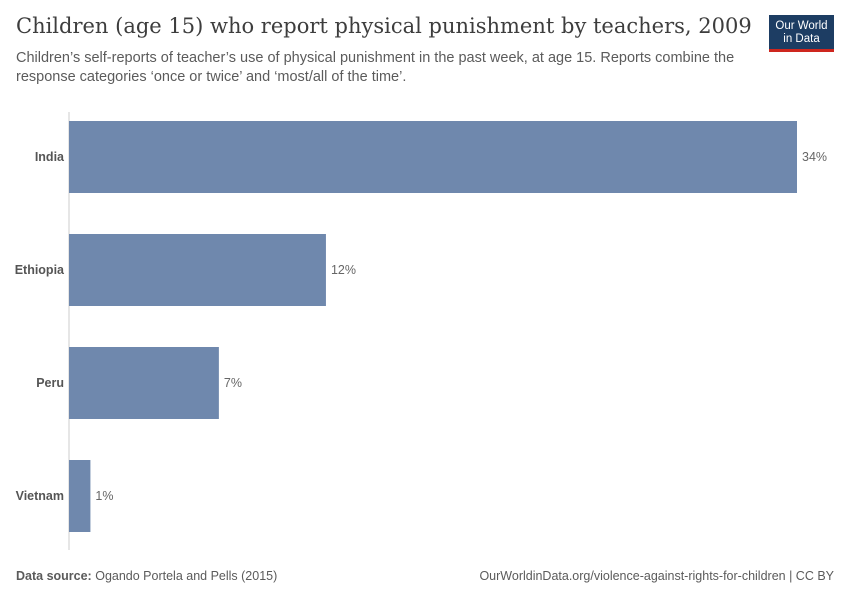  What do you see at coordinates (433, 157) in the screenshot?
I see `bar-india` at bounding box center [433, 157].